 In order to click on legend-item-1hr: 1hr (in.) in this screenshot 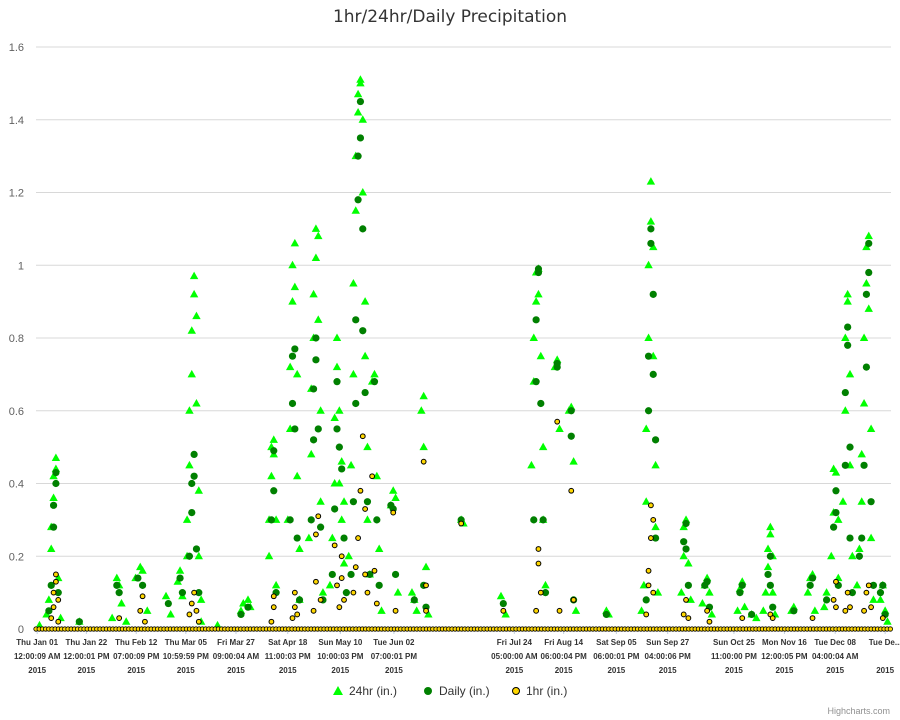, I will do `click(540, 691)`.